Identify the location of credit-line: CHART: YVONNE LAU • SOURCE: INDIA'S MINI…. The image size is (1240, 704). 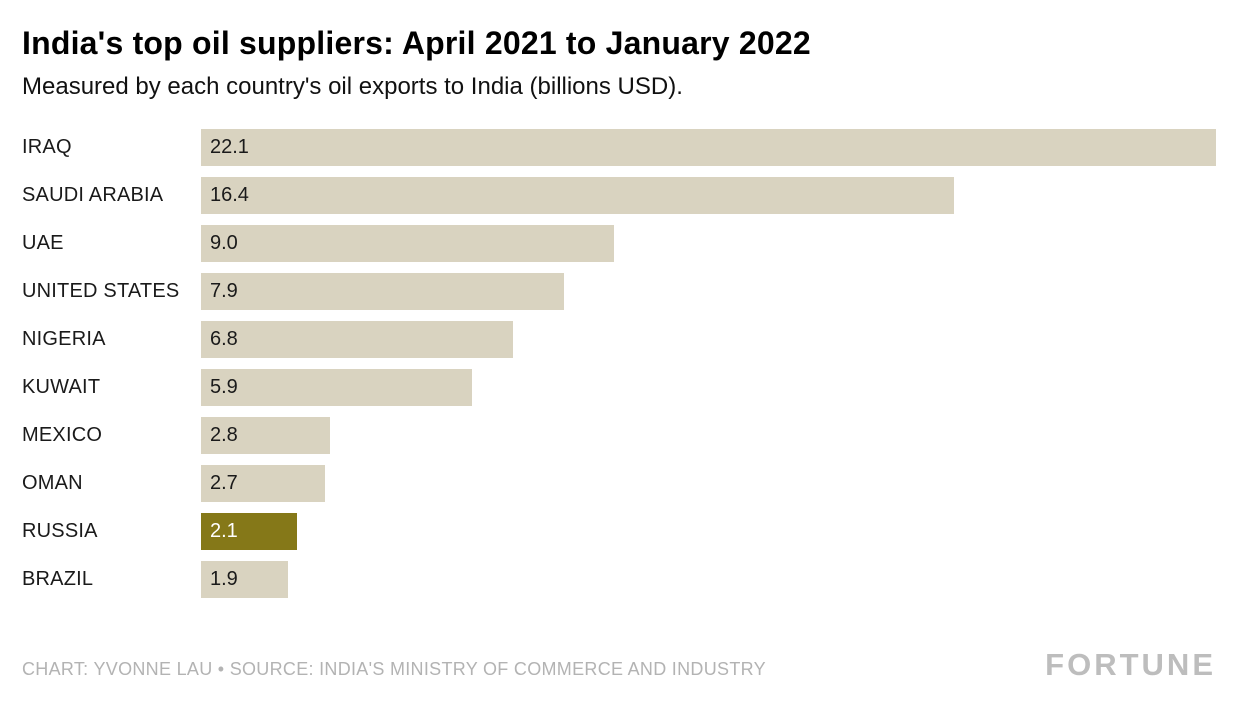
(394, 669).